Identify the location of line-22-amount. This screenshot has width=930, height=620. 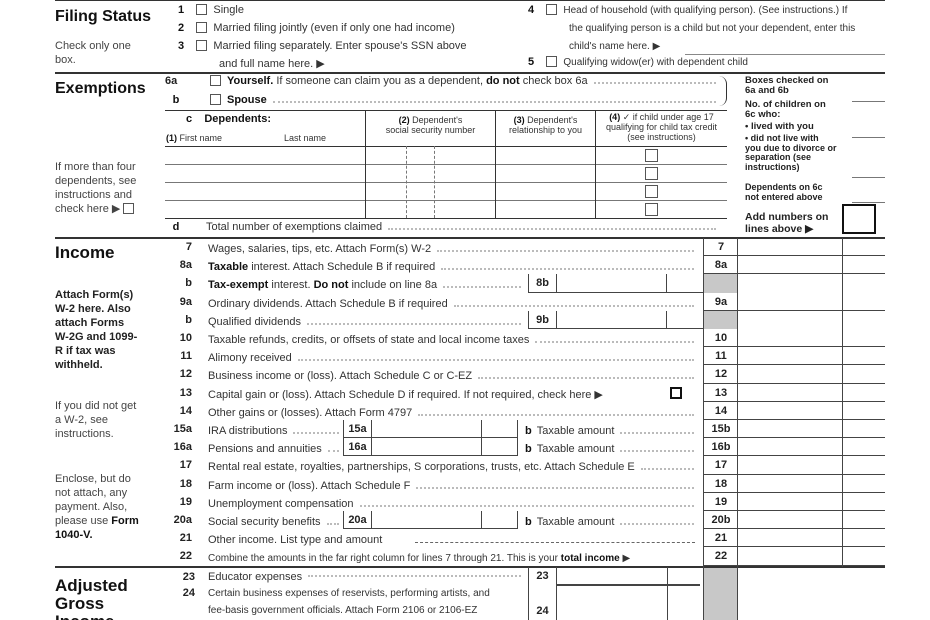
(811, 556).